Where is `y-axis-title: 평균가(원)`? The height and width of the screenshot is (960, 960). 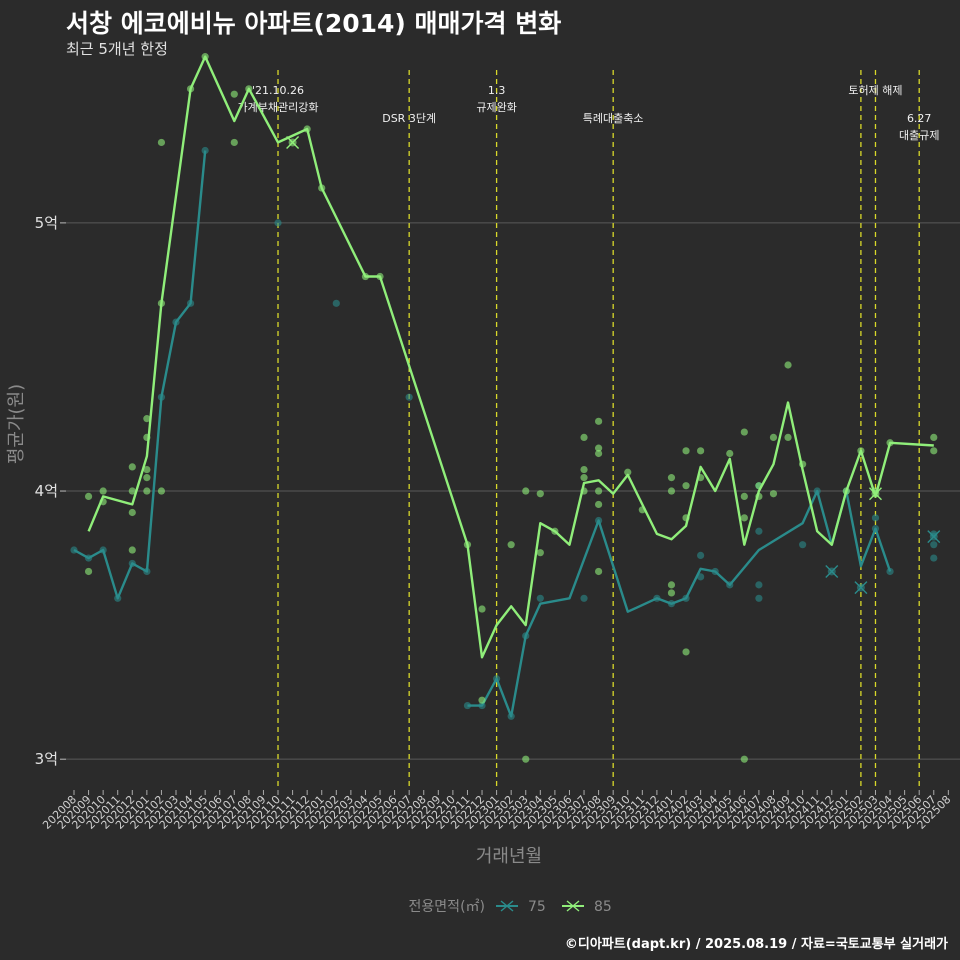
y-axis-title: 평균가(원) is located at coordinates (16, 424).